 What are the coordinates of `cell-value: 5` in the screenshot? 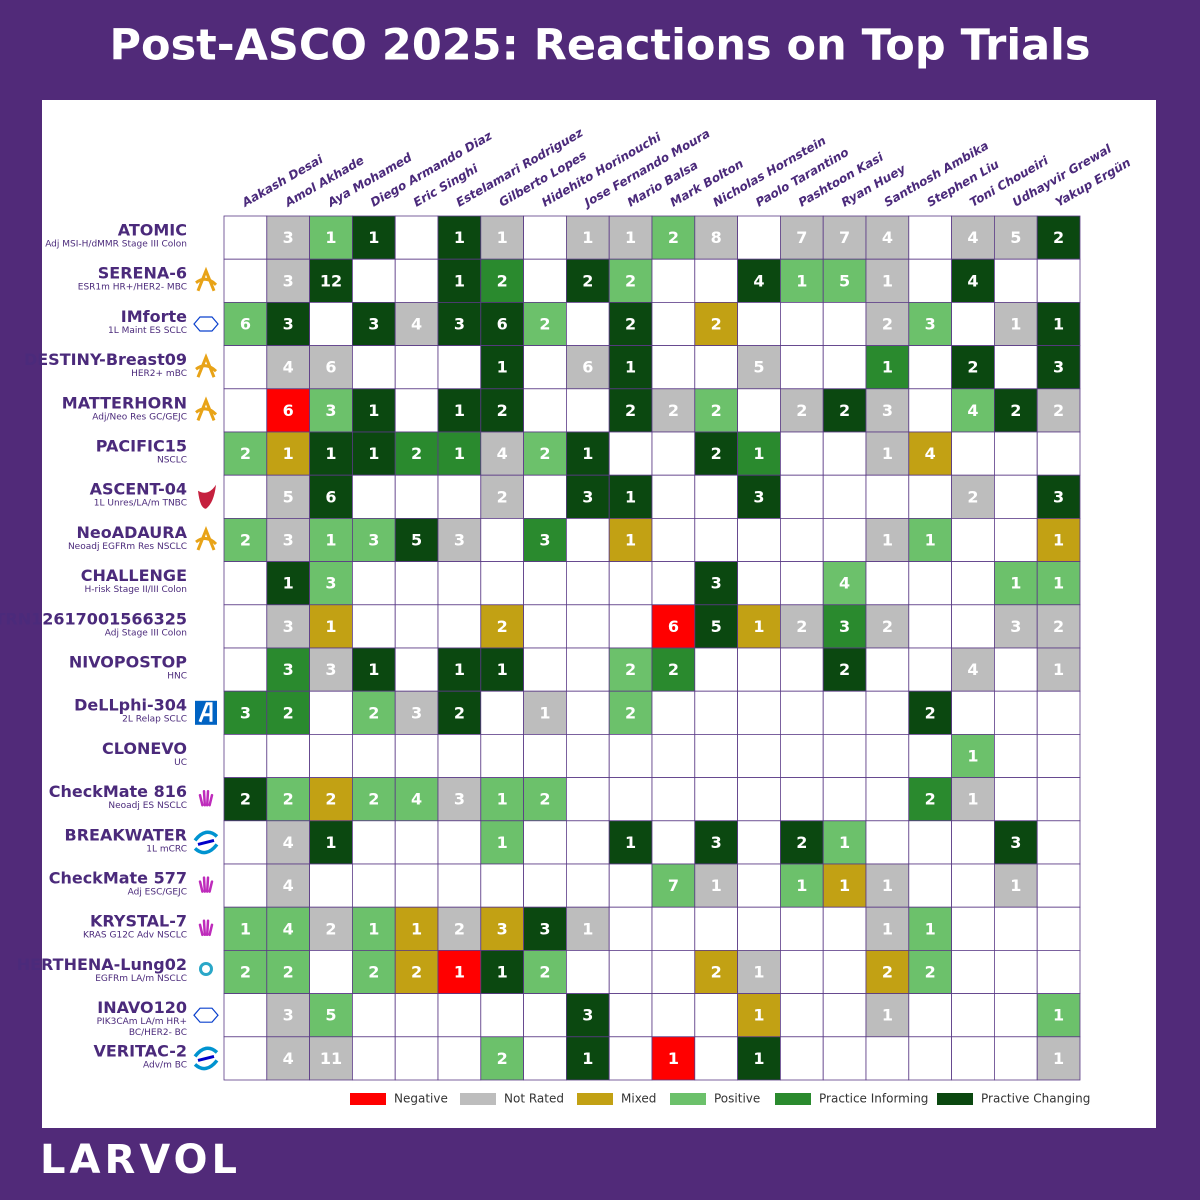 It's located at (330, 1015).